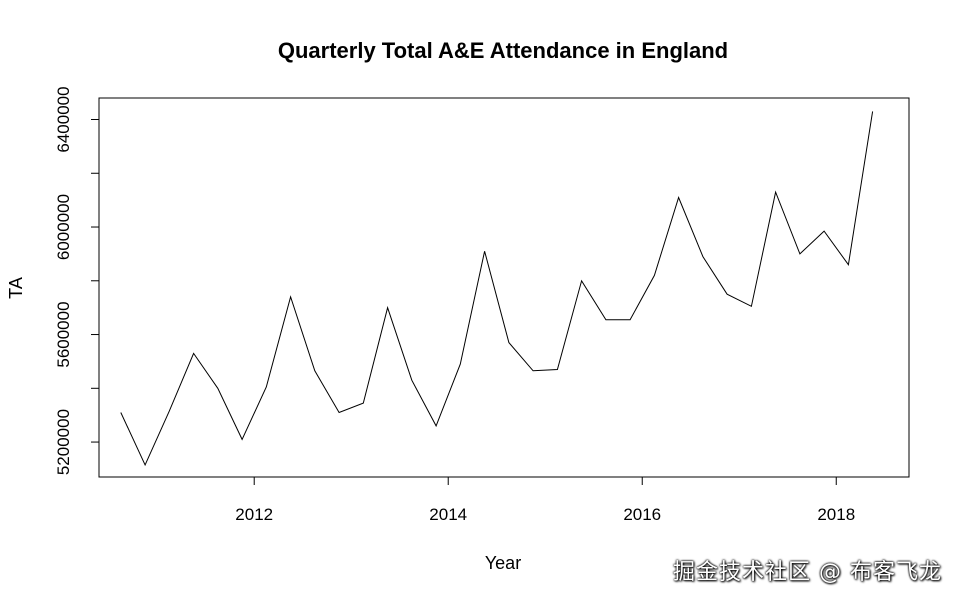 This screenshot has height=600, width=960. Describe the element at coordinates (448, 514) in the screenshot. I see `x-tick-label: 2014` at that location.